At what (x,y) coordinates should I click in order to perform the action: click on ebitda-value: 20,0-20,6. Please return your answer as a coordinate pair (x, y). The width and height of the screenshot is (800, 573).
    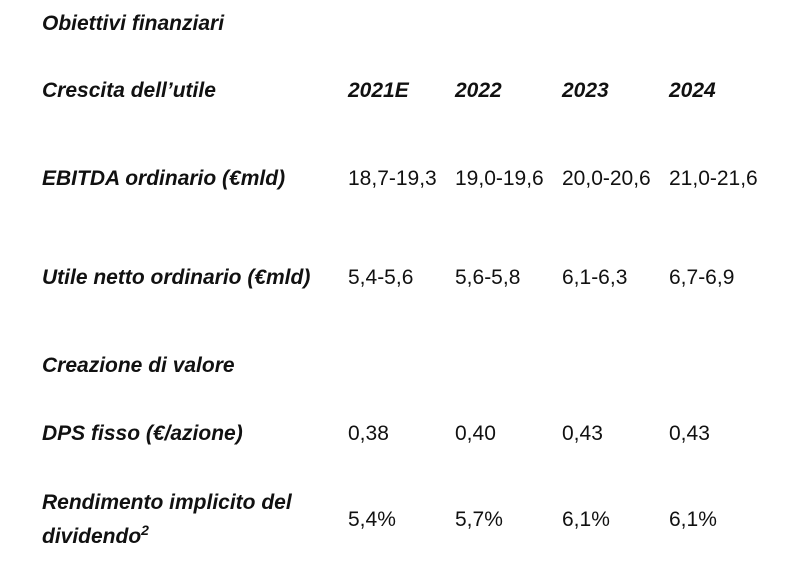
    Looking at the image, I should click on (606, 178).